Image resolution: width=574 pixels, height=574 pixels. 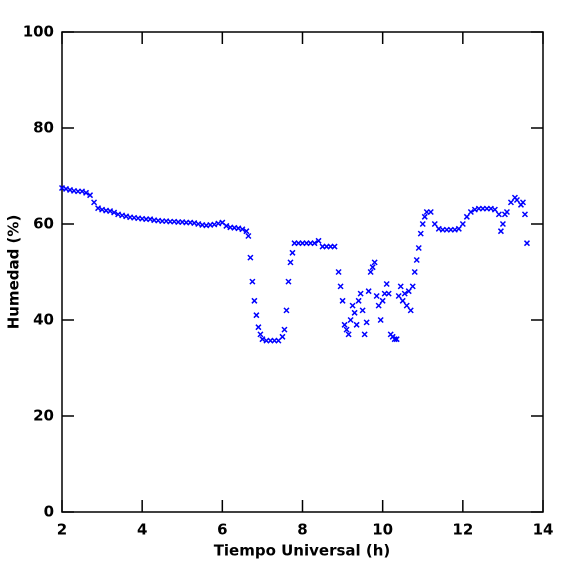 What do you see at coordinates (142, 530) in the screenshot?
I see `x-tick-label: 4` at bounding box center [142, 530].